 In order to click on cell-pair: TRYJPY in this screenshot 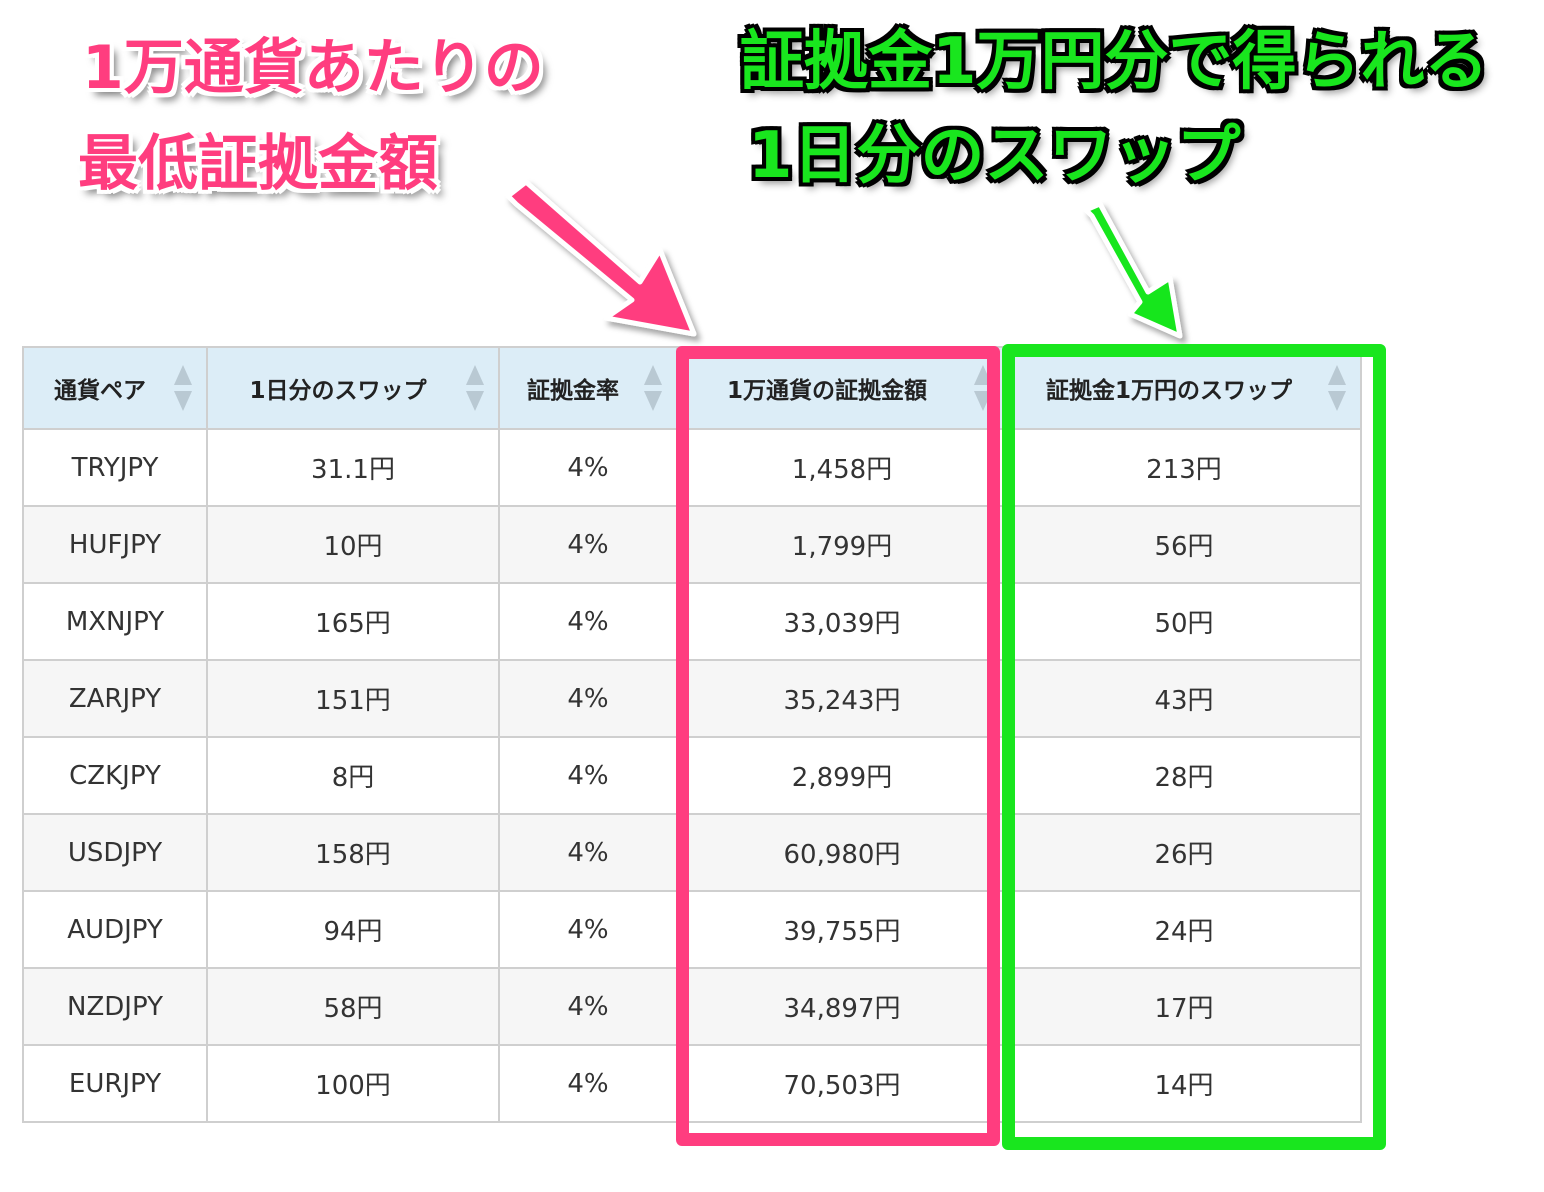, I will do `click(115, 467)`.